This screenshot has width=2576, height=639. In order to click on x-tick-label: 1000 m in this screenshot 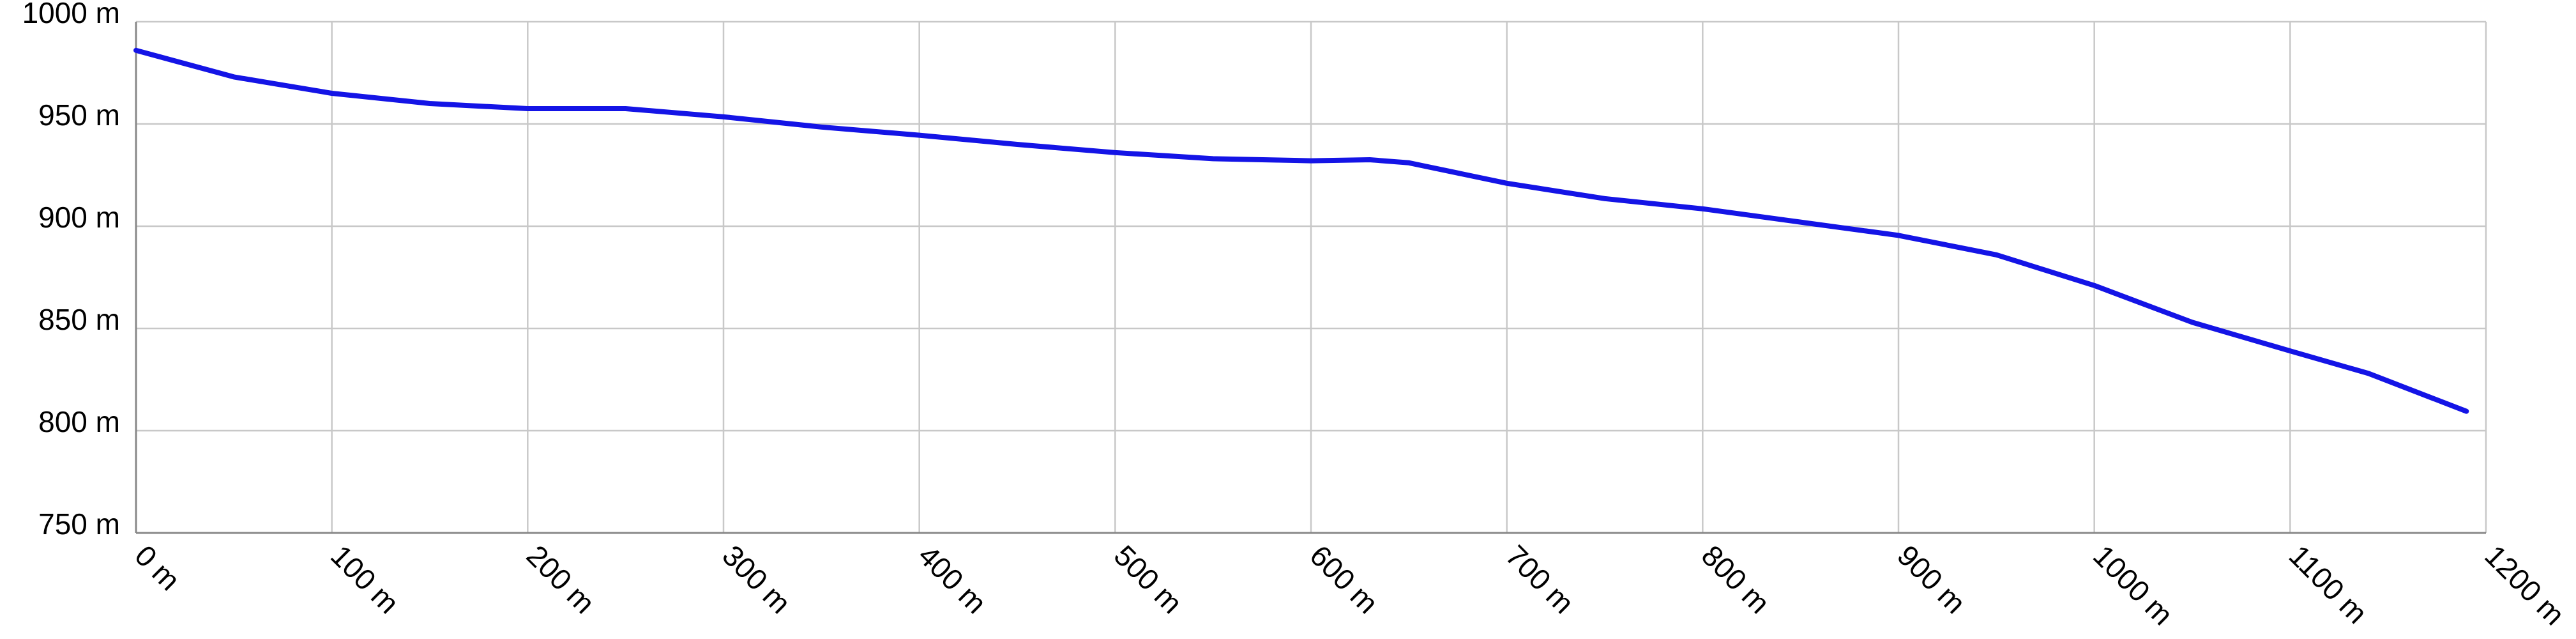, I will do `click(2133, 585)`.